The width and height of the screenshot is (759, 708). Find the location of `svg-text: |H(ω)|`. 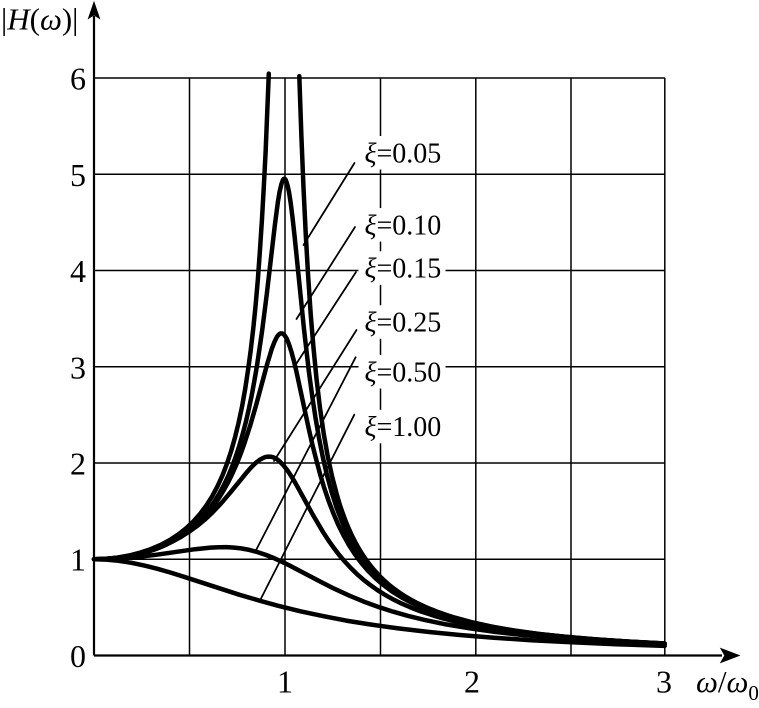

svg-text: |H(ω)| is located at coordinates (39, 19).